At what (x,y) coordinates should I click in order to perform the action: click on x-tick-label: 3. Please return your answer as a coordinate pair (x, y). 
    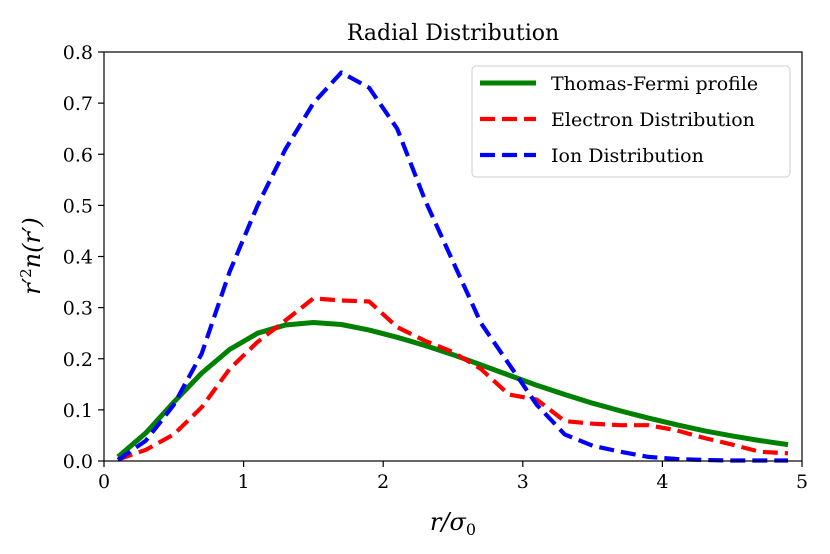
    Looking at the image, I should click on (523, 482).